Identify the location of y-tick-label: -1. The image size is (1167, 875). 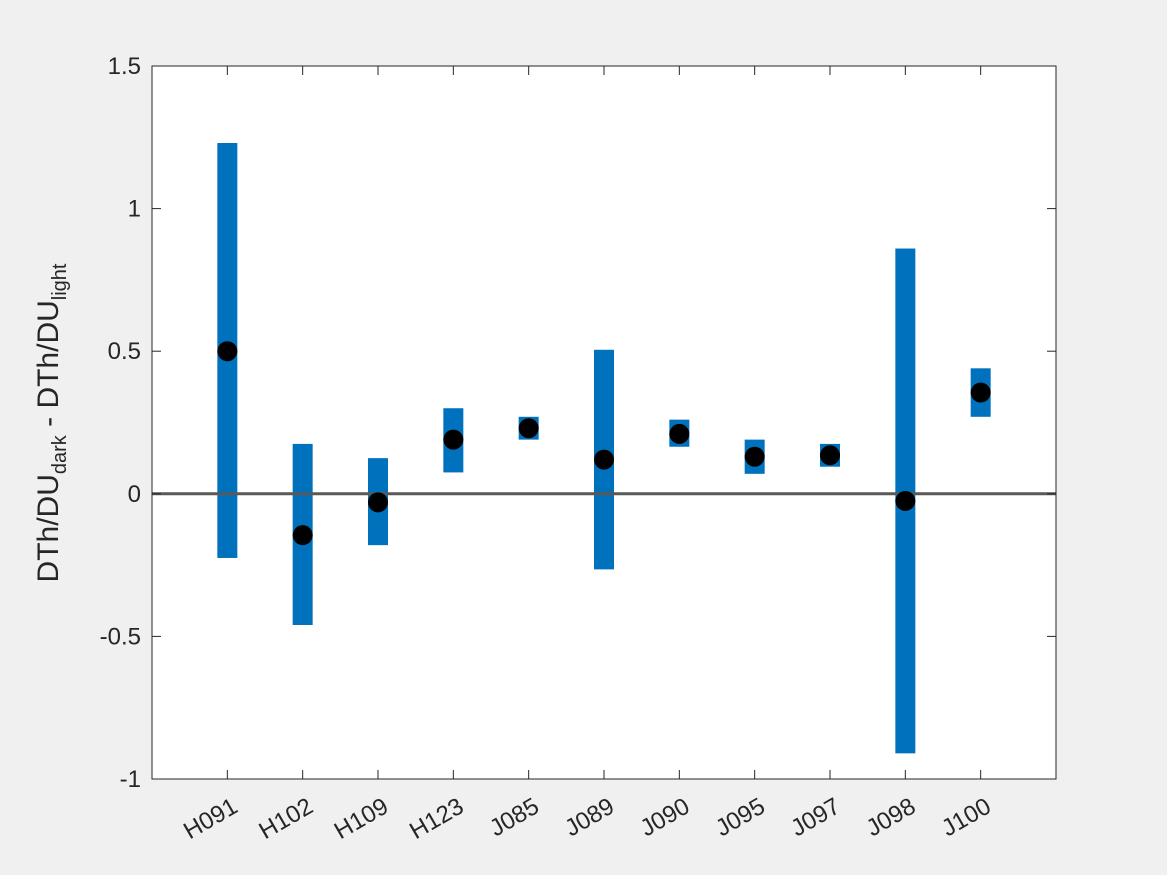
(130, 779).